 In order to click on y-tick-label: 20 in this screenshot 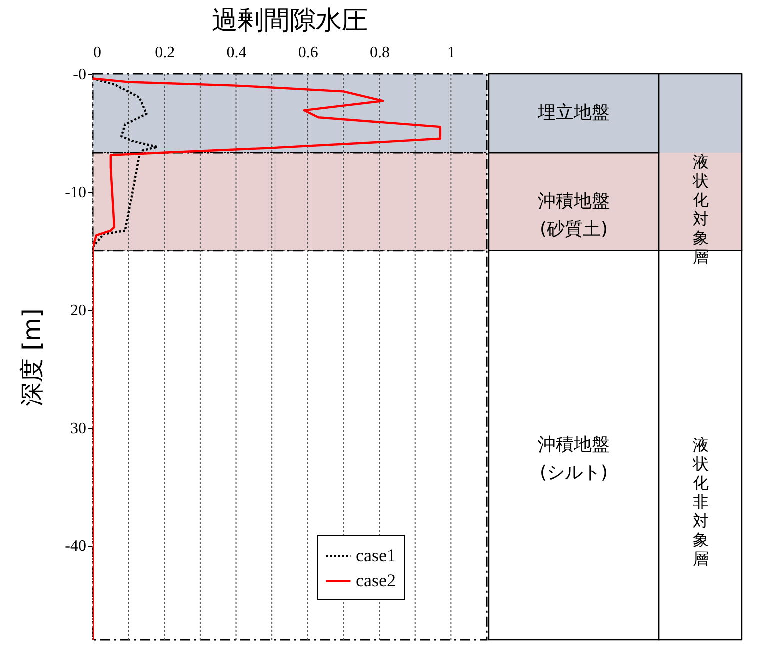, I will do `click(78, 311)`.